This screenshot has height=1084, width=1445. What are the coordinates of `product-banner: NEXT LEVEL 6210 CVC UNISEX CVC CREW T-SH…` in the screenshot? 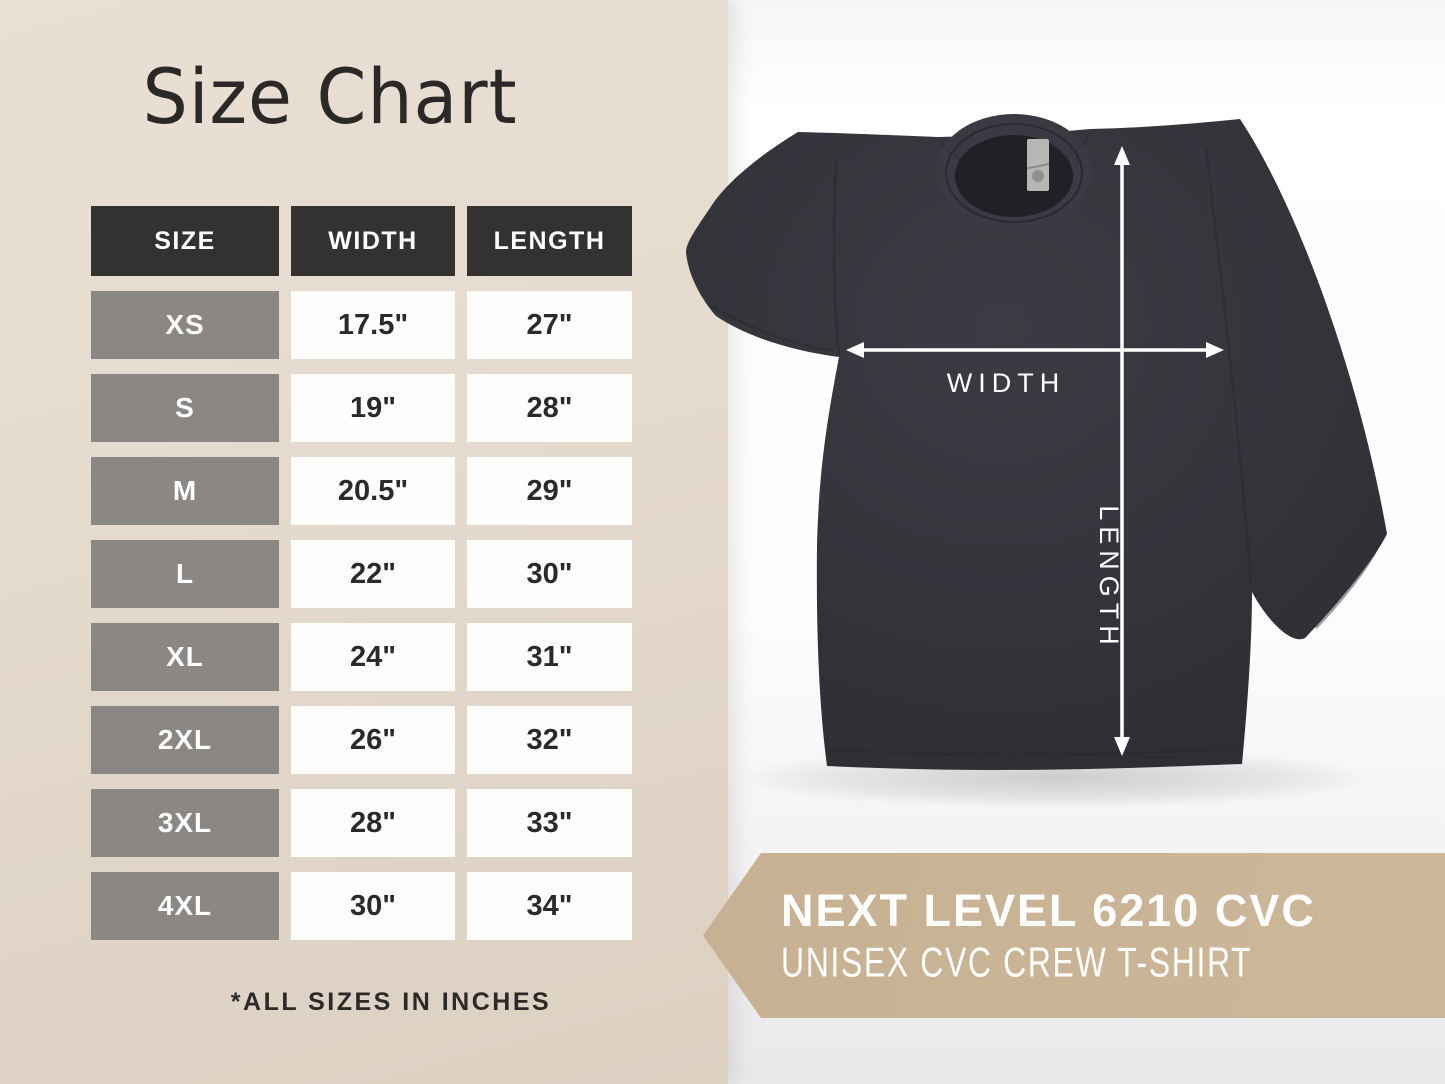 It's located at (1074, 935).